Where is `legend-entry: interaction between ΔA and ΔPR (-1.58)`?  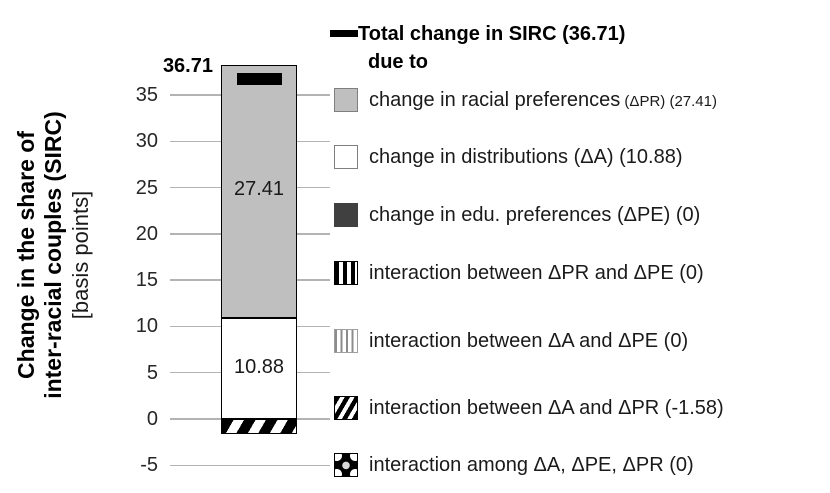
legend-entry: interaction between ΔA and ΔPR (-1.58) is located at coordinates (529, 408).